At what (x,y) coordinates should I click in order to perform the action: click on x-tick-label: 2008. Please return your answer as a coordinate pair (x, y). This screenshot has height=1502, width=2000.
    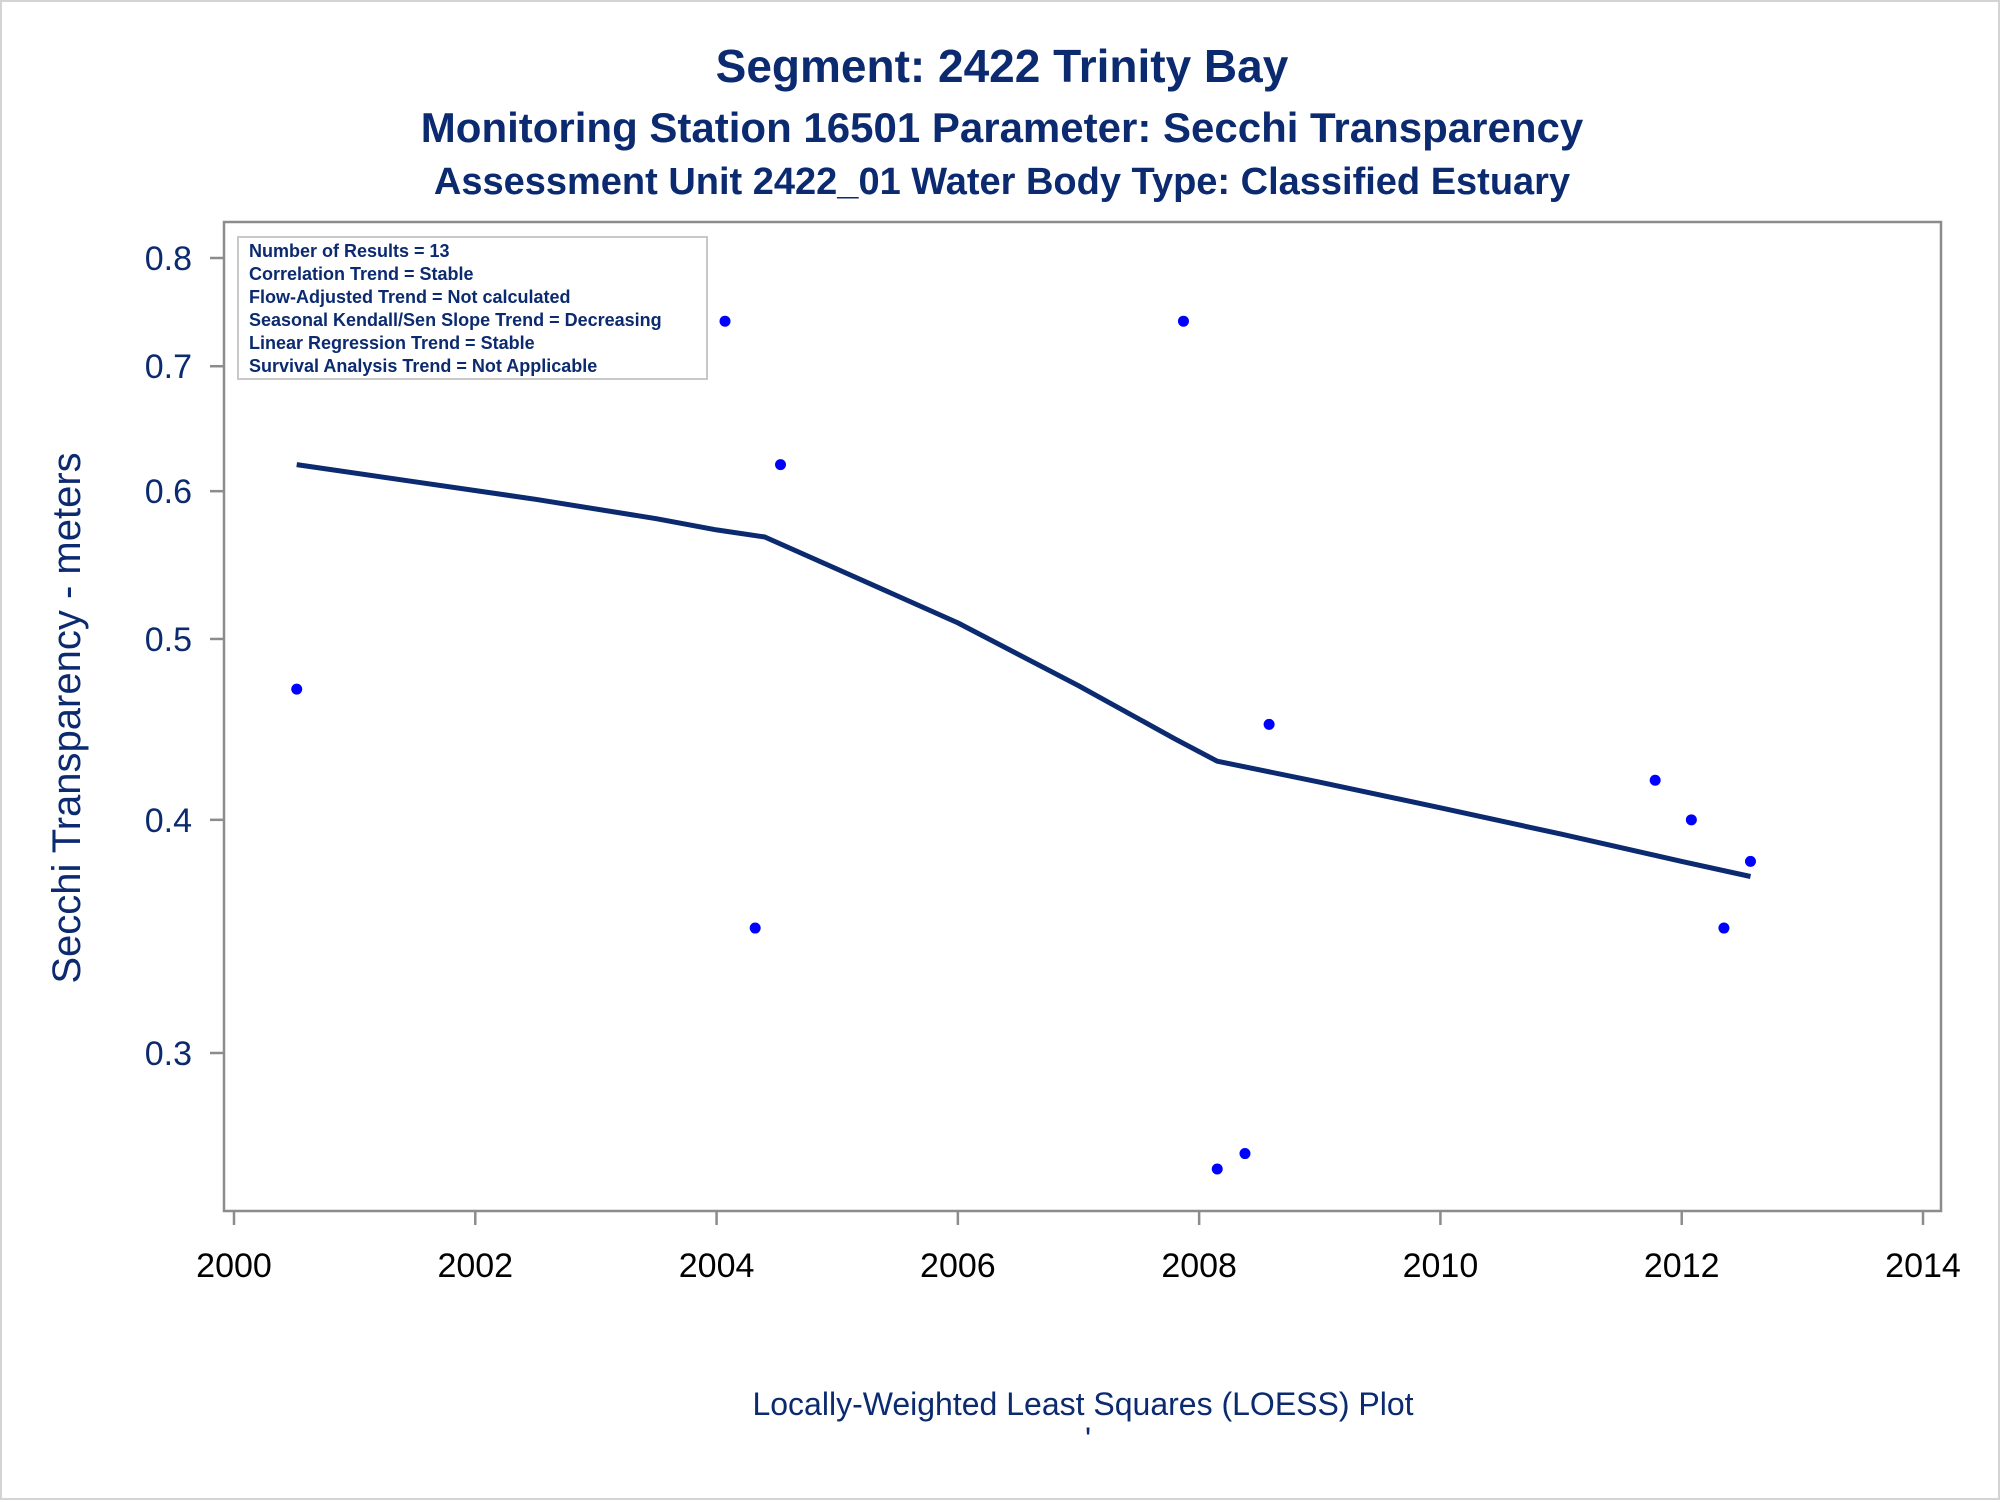
    Looking at the image, I should click on (1199, 1266).